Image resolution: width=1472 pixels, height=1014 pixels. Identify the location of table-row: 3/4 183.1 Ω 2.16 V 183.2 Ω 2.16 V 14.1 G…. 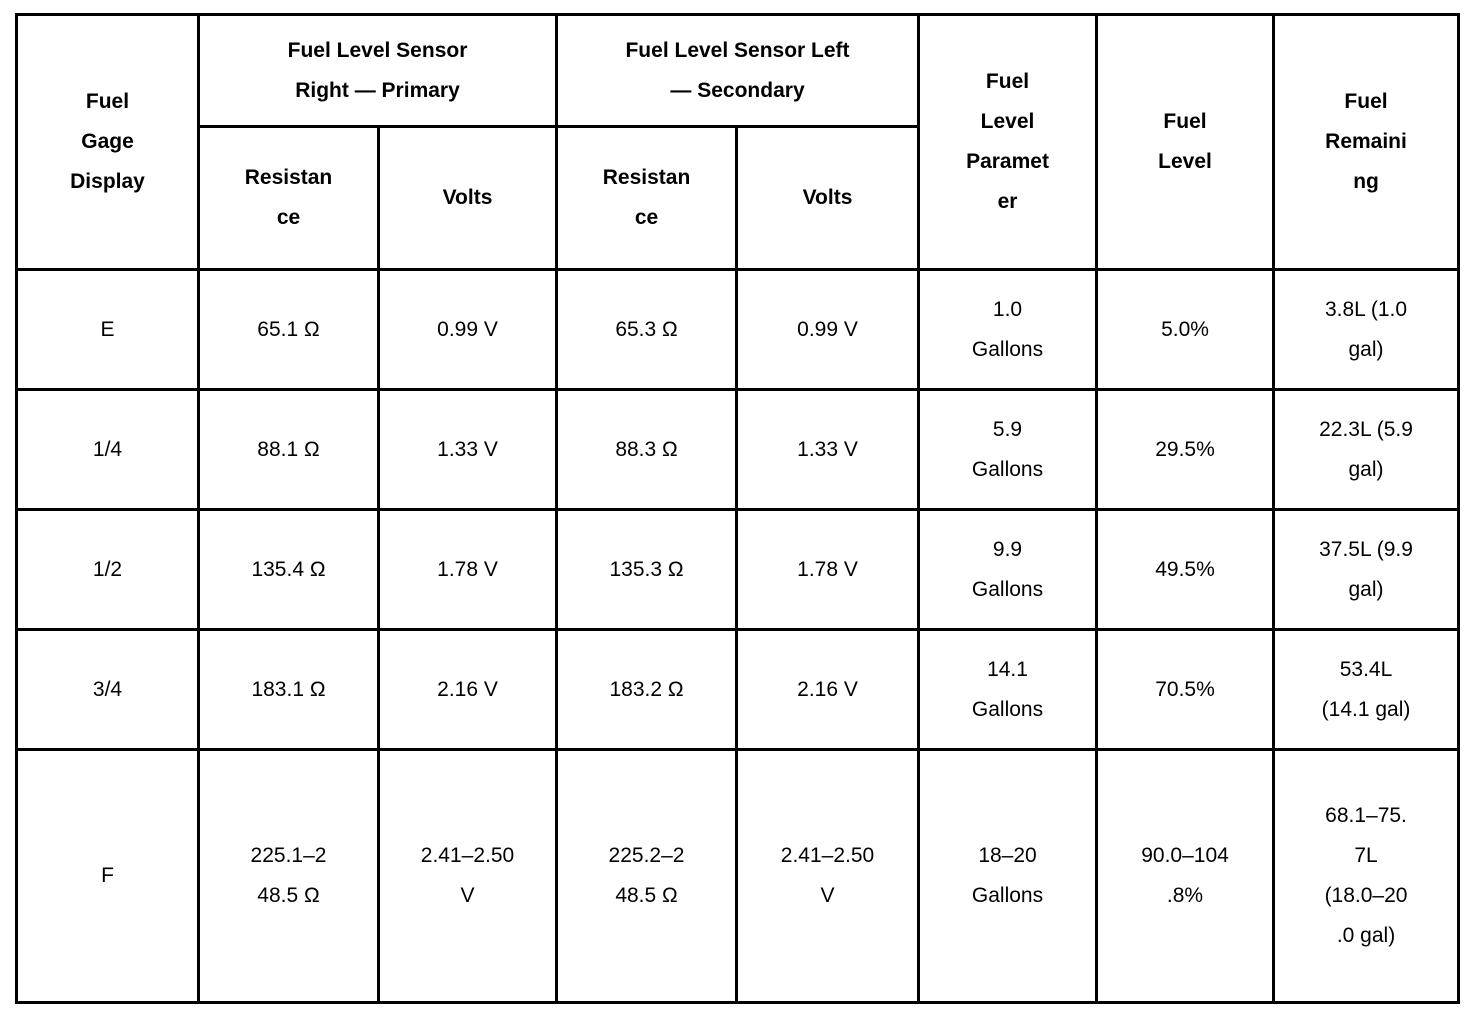
(738, 689).